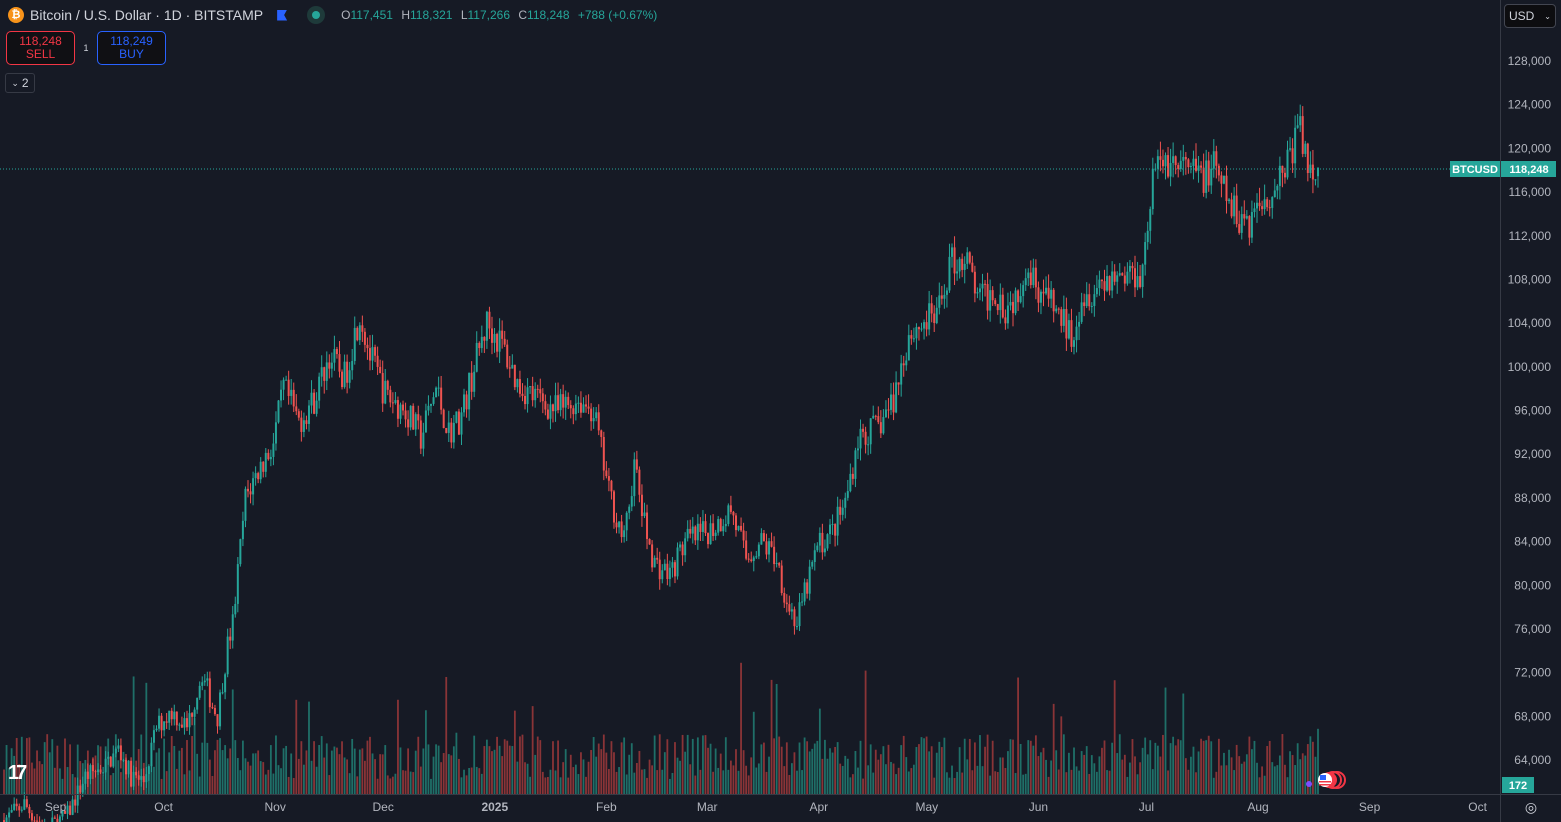 This screenshot has width=1561, height=822. What do you see at coordinates (20, 83) in the screenshot?
I see `indicators-toggle-button: ⌄ 2` at bounding box center [20, 83].